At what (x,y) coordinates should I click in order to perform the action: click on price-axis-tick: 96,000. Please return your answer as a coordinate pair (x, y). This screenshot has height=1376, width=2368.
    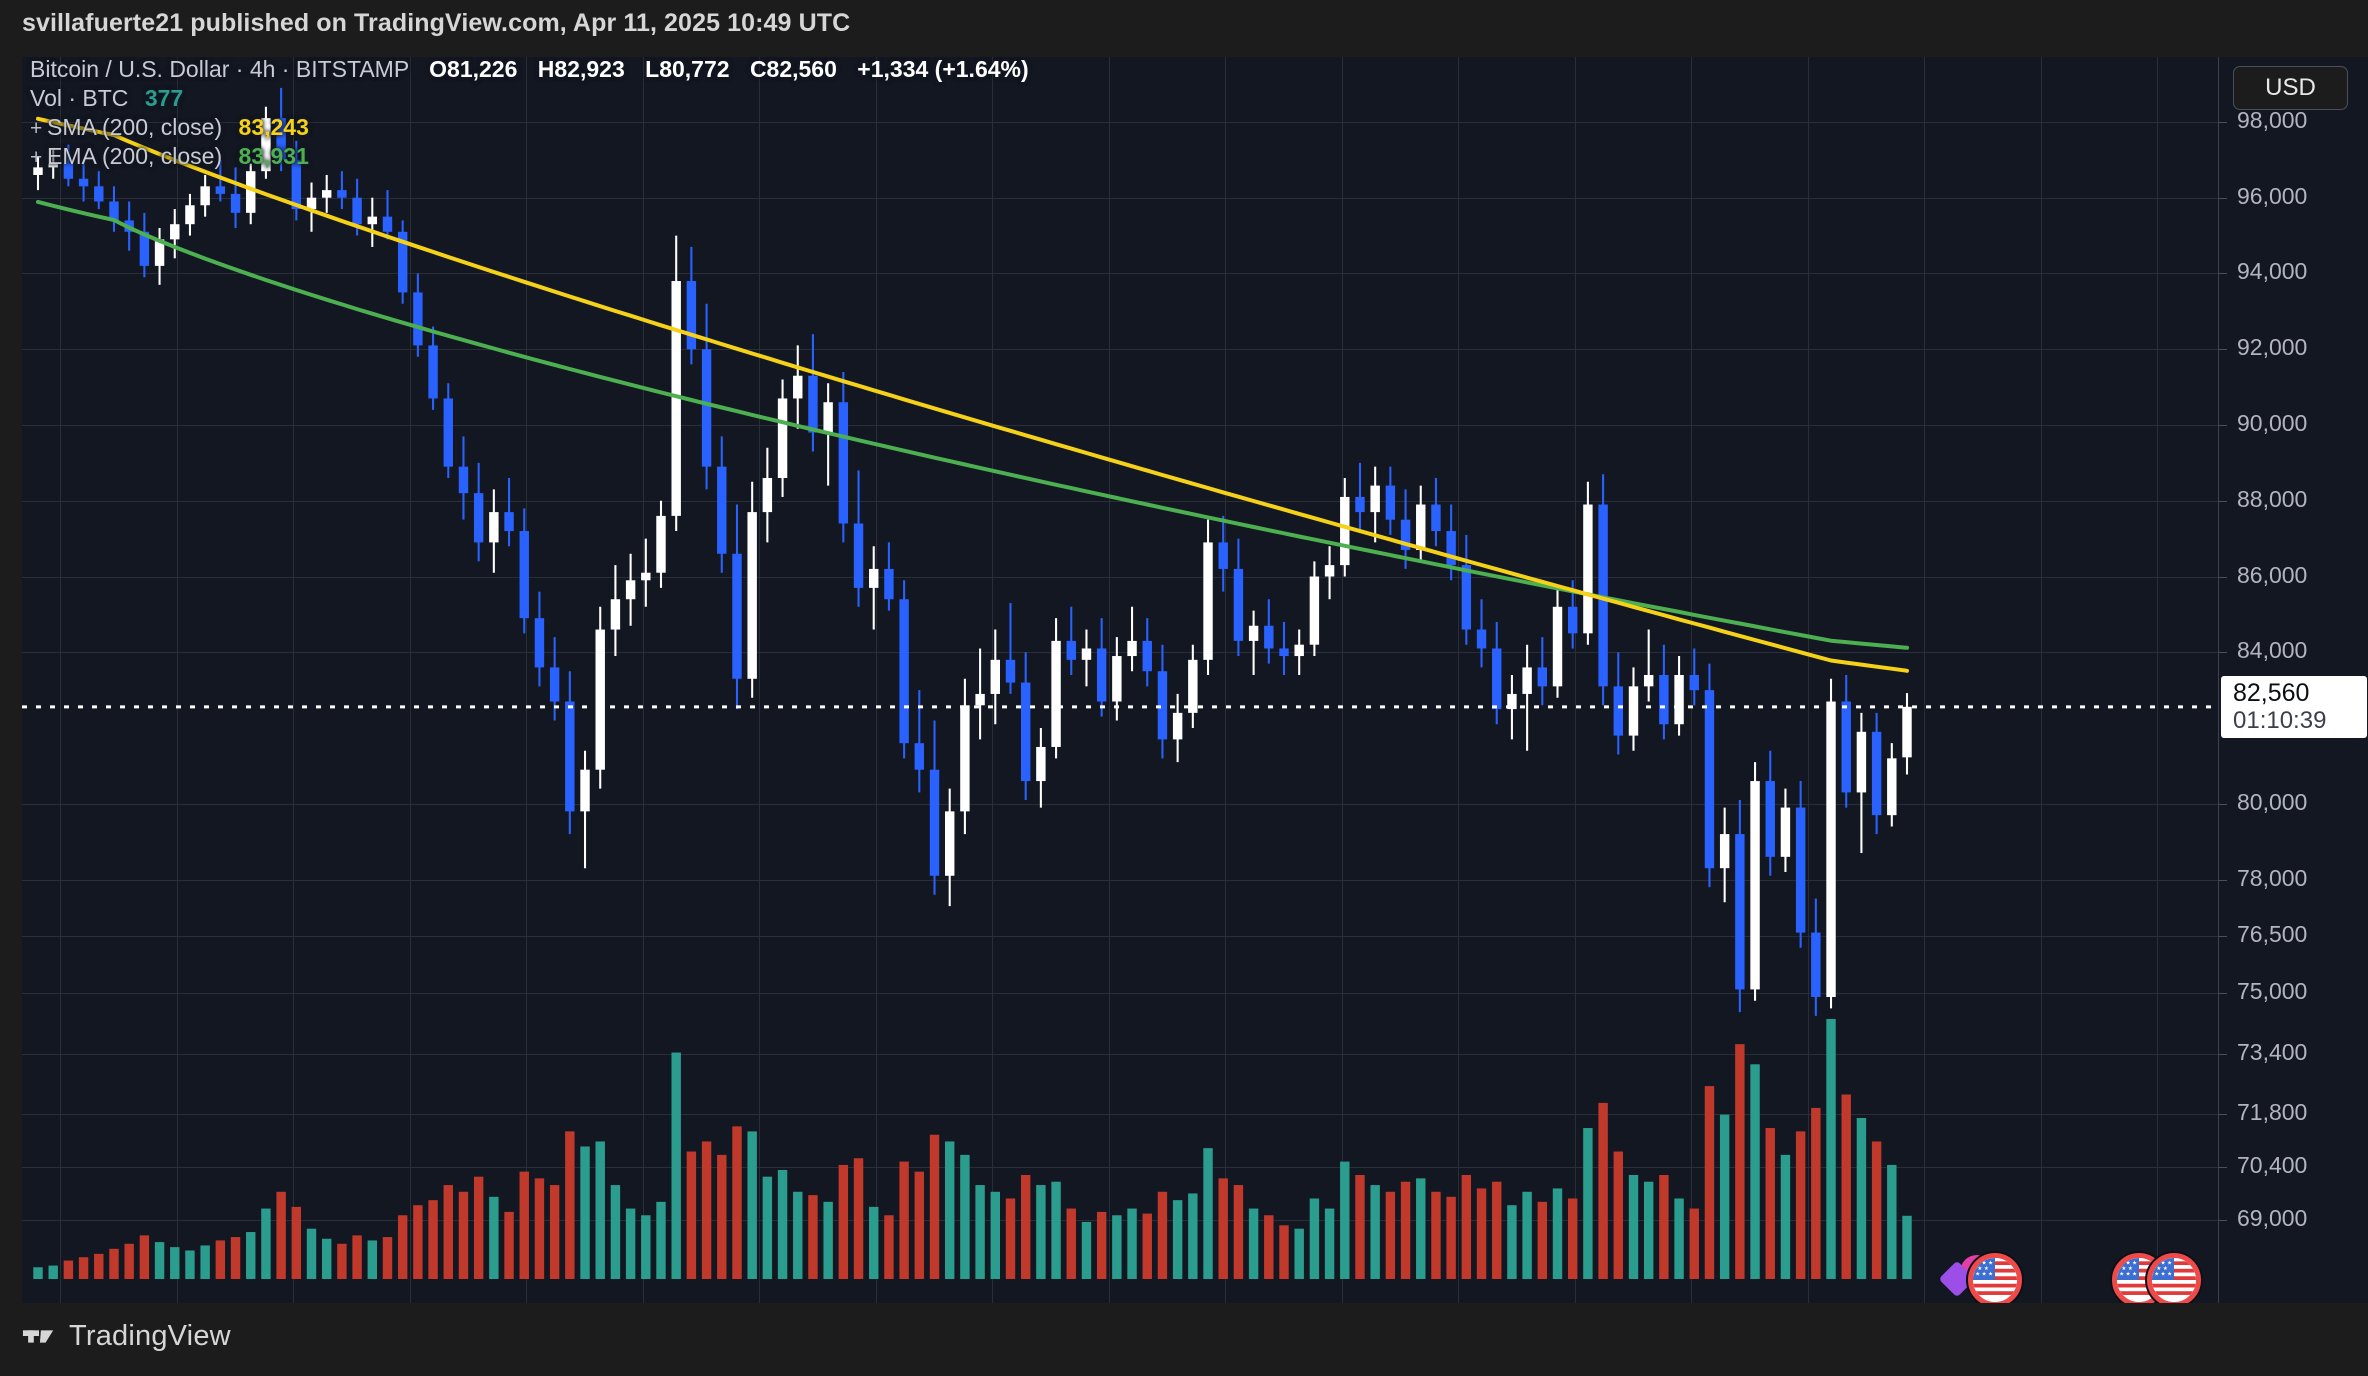
    Looking at the image, I should click on (2272, 195).